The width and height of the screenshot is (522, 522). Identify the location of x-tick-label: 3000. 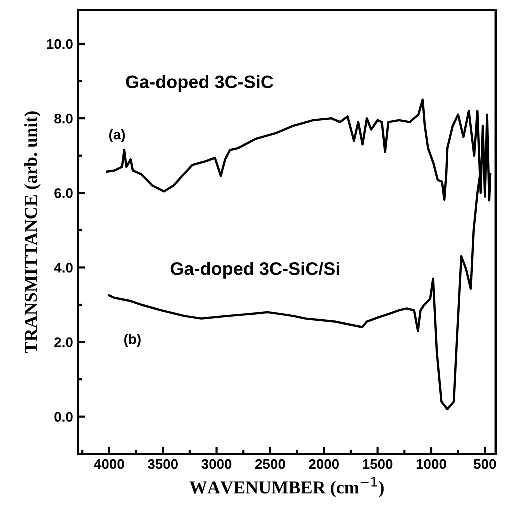
(217, 464).